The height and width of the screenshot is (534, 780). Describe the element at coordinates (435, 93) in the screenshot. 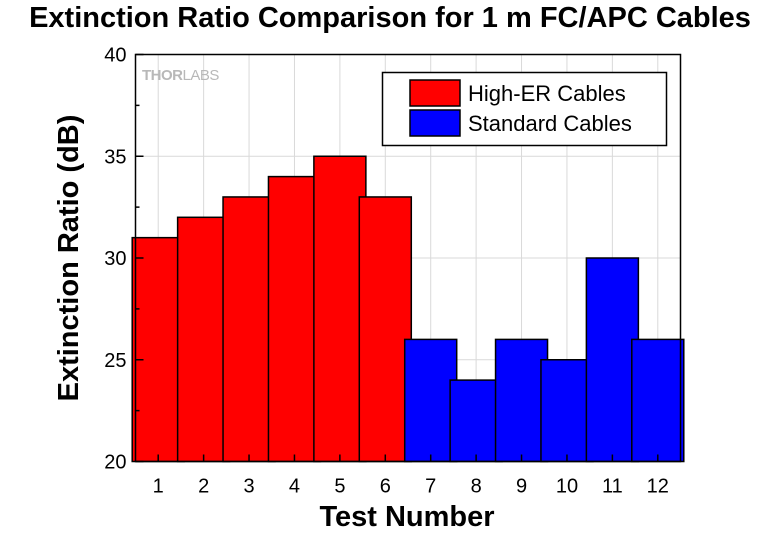

I see `legend-swatch-high-er` at that location.